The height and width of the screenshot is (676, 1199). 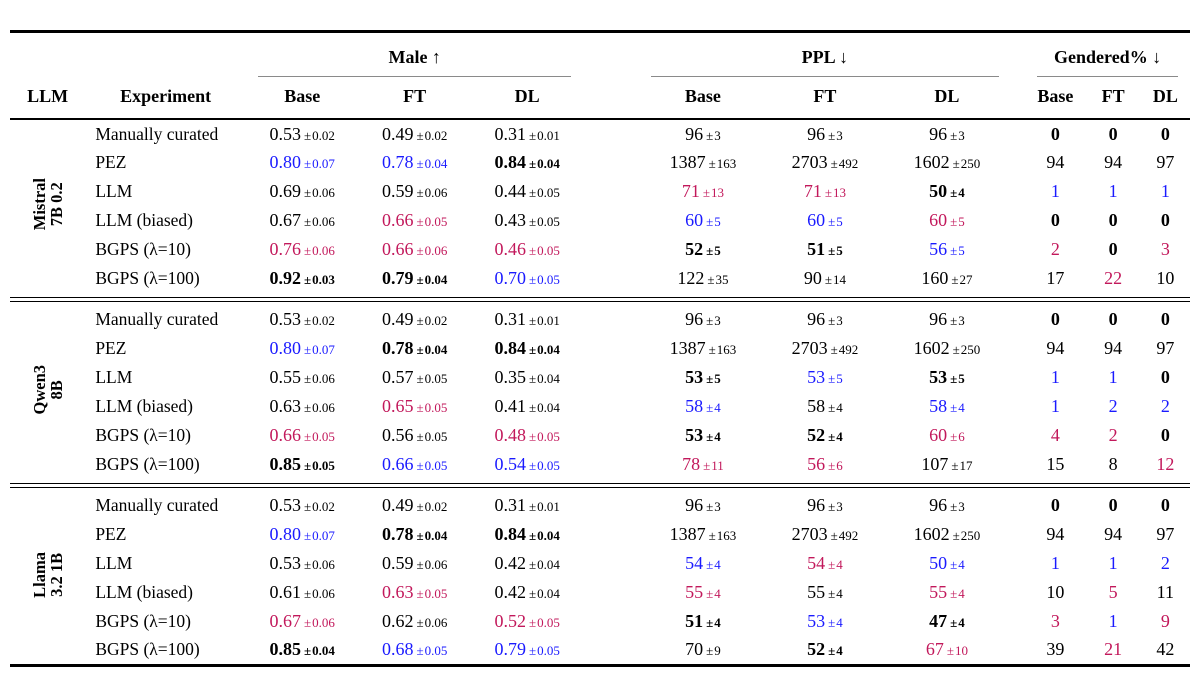 I want to click on ppl-ft-value: 96 ±3, so click(x=824, y=505).